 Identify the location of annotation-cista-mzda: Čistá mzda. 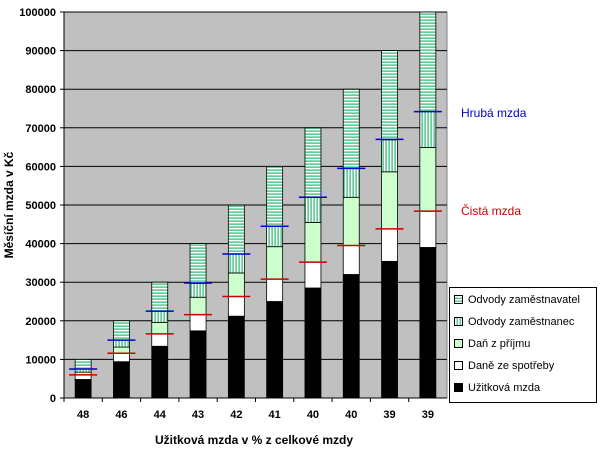
(491, 211).